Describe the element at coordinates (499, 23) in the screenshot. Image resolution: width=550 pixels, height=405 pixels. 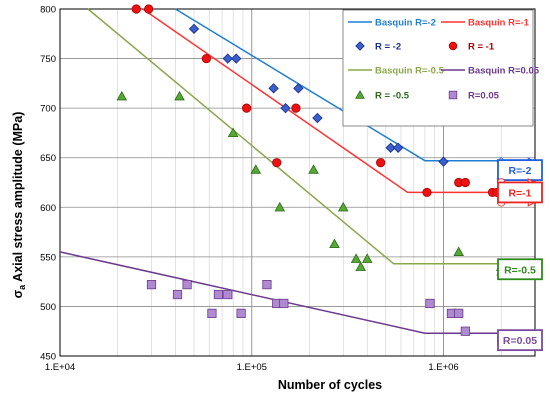
I see `legend-label: Basquin R=-1` at that location.